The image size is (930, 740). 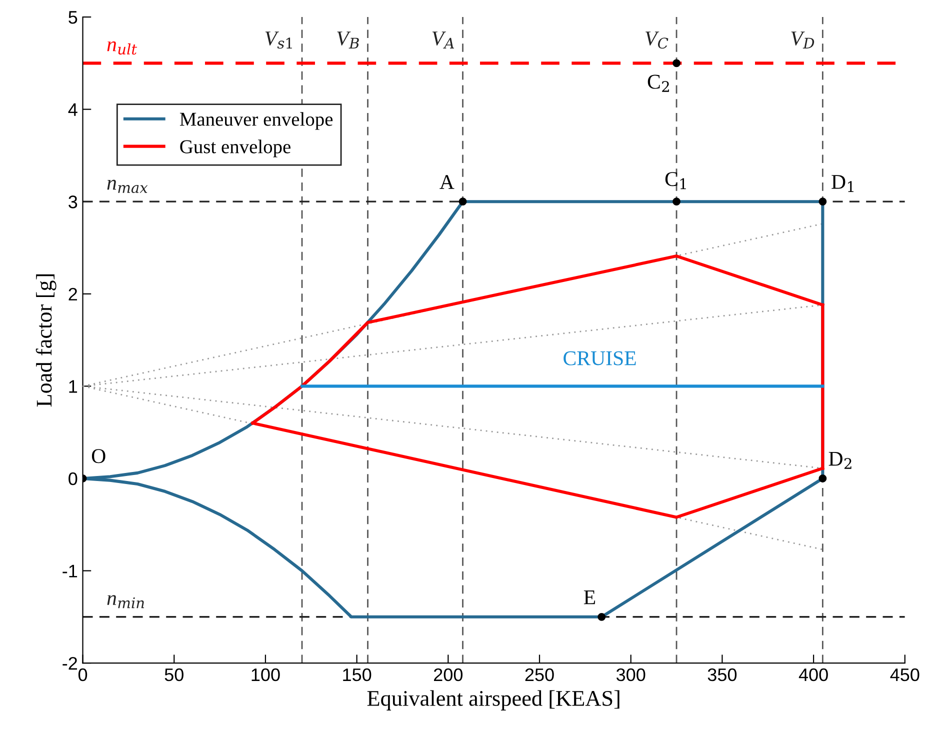 I want to click on legend-label: Maneuver envelope, so click(x=256, y=121).